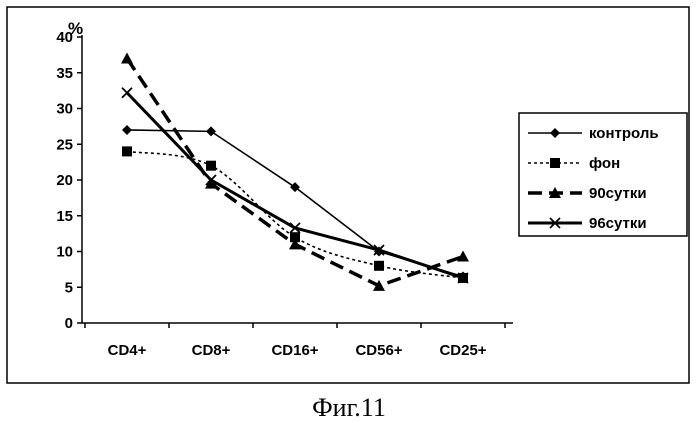 This screenshot has width=699, height=423. Describe the element at coordinates (69, 287) in the screenshot. I see `y-tick-label: 5` at that location.